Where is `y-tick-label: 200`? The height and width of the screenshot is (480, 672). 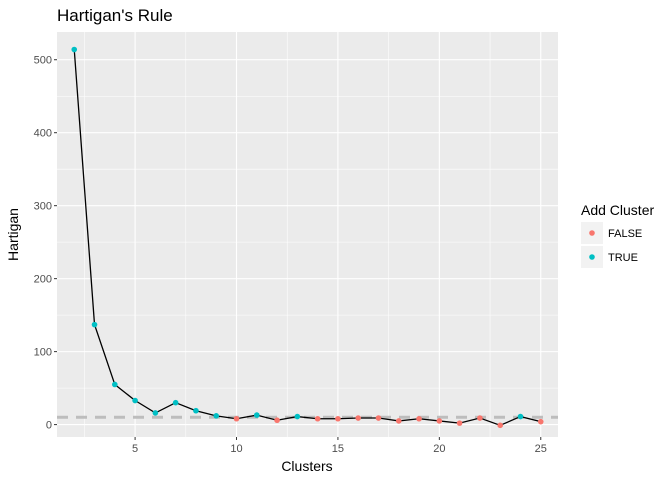
y-tick-label: 200 is located at coordinates (43, 280).